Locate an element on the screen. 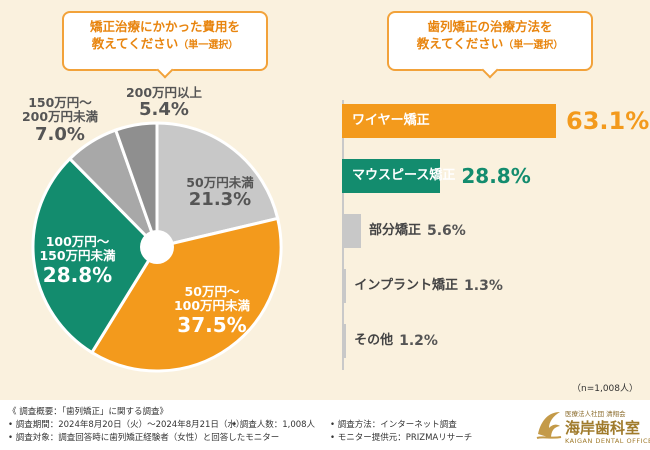  footer-period: • 調査期間：2024年8月20日（火）～2024年8月21日（水） is located at coordinates (126, 425).